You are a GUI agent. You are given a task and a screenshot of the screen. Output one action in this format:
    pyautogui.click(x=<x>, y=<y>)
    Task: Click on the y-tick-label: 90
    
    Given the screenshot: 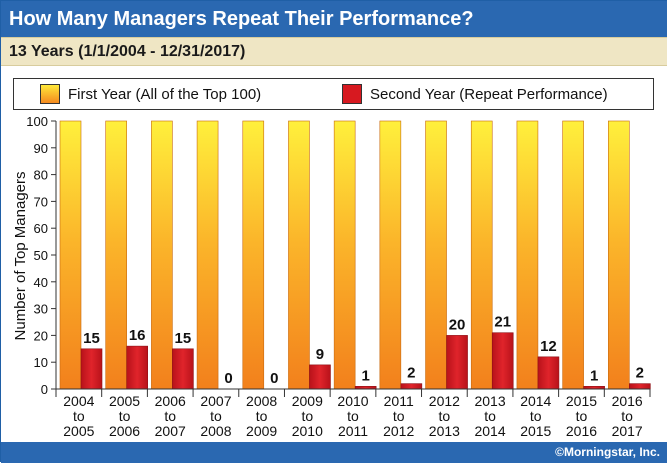 What is the action you would take?
    pyautogui.click(x=41, y=148)
    